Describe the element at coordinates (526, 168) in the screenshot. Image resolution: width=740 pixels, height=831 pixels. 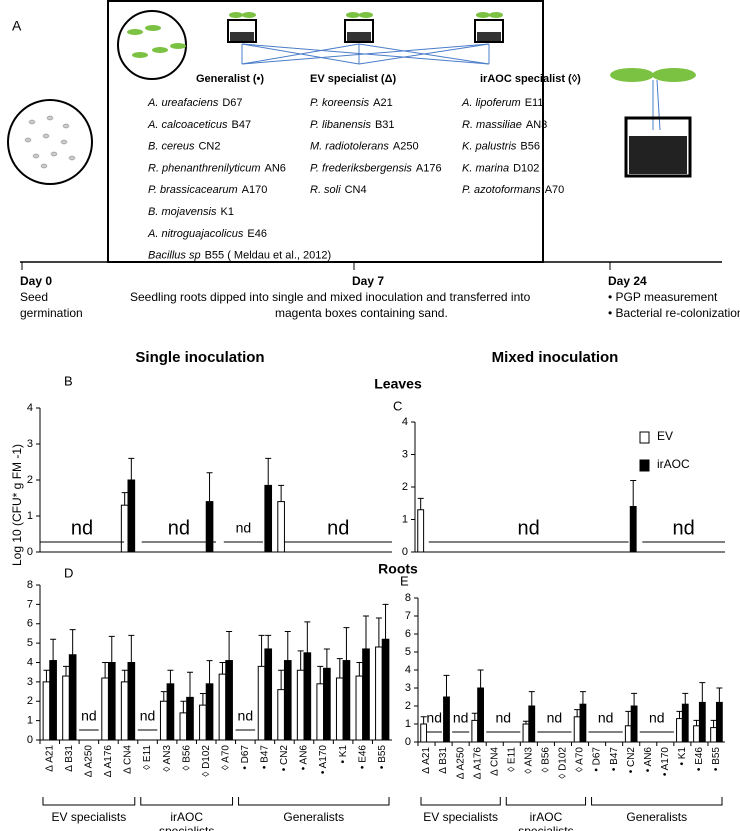
I see `code: D102` at that location.